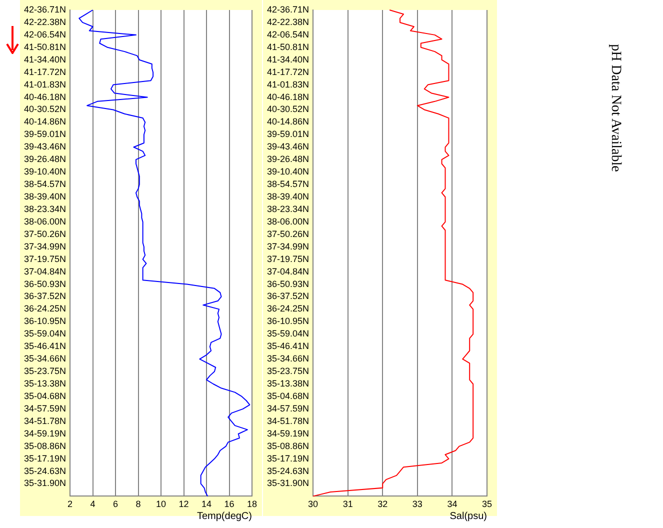 The image size is (663, 528). I want to click on x-tick-label: 30, so click(313, 504).